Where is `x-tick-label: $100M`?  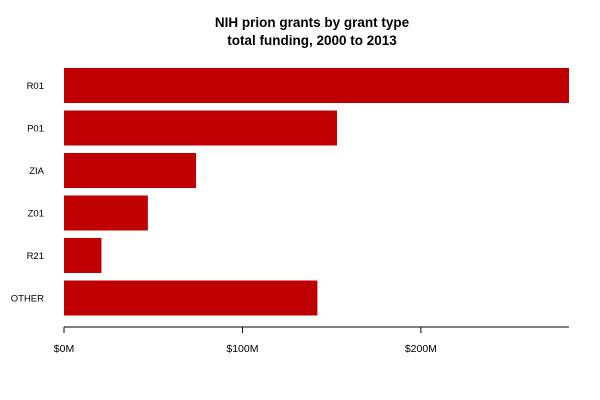
x-tick-label: $100M is located at coordinates (242, 349).